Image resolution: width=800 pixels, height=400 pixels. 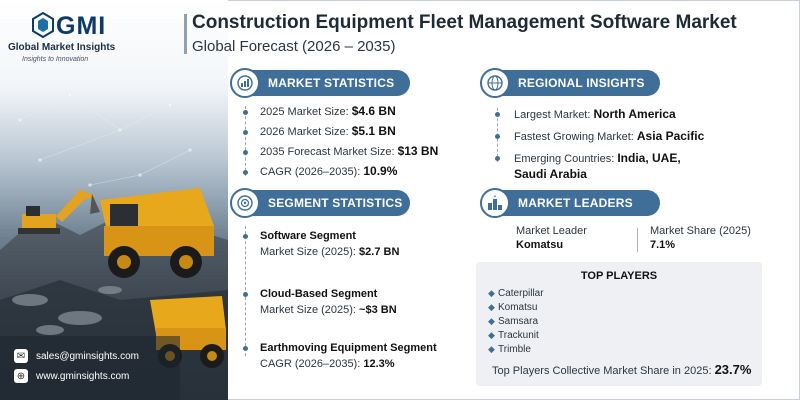 What do you see at coordinates (83, 376) in the screenshot?
I see `contact-website: www.gminsights.com` at bounding box center [83, 376].